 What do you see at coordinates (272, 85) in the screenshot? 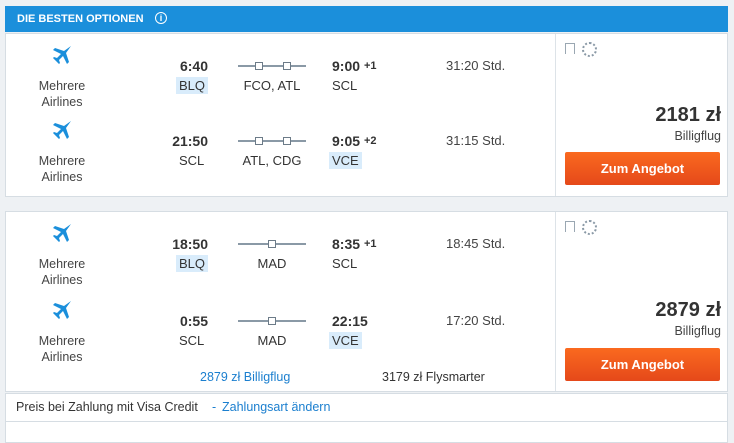
I see `stopover-airports: FCO, ATL` at bounding box center [272, 85].